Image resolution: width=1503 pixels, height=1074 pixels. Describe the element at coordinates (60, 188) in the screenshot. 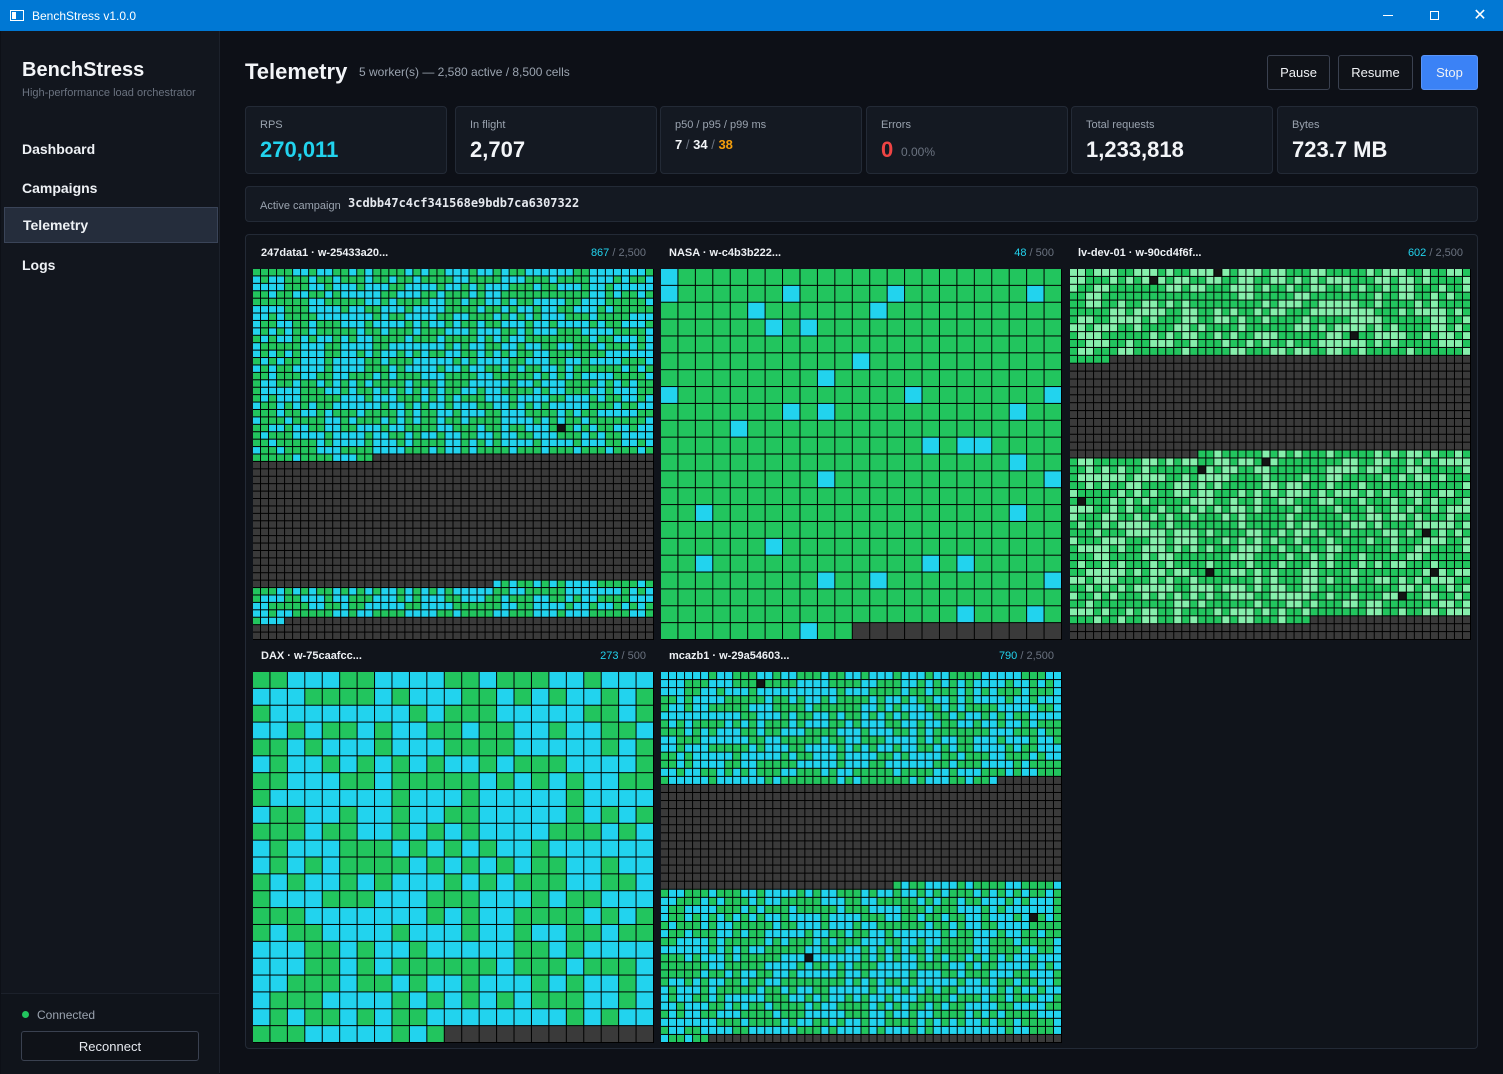

I see `sidebar-item-campaigns: Campaigns` at that location.